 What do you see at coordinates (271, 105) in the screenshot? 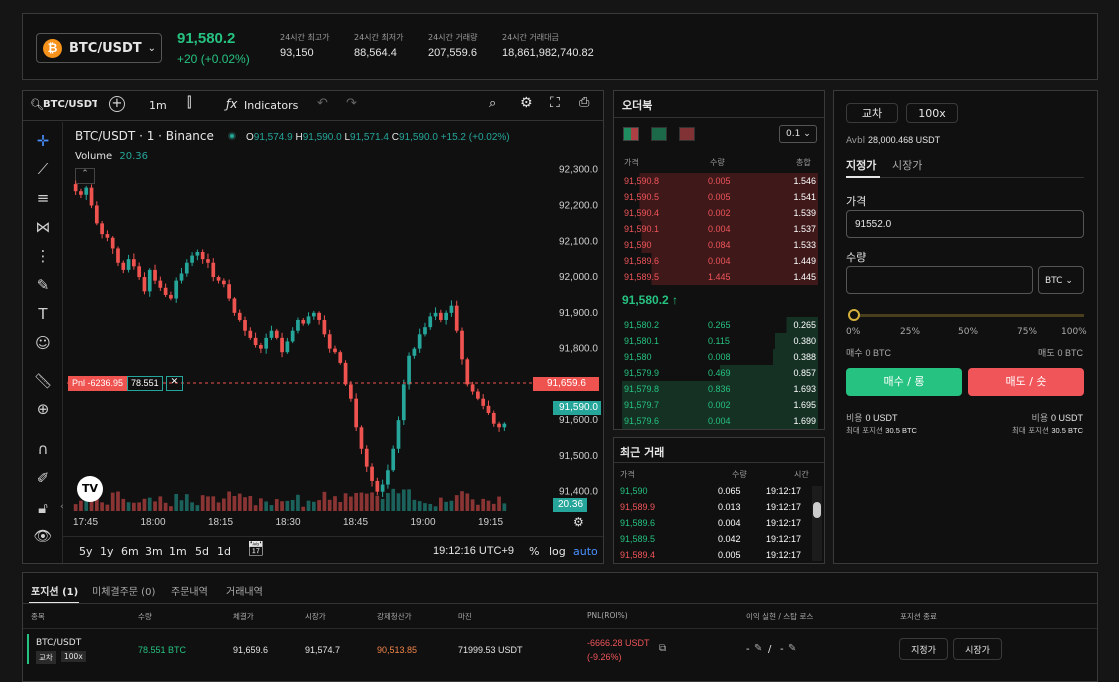
I see `indicators-button: Indicators` at bounding box center [271, 105].